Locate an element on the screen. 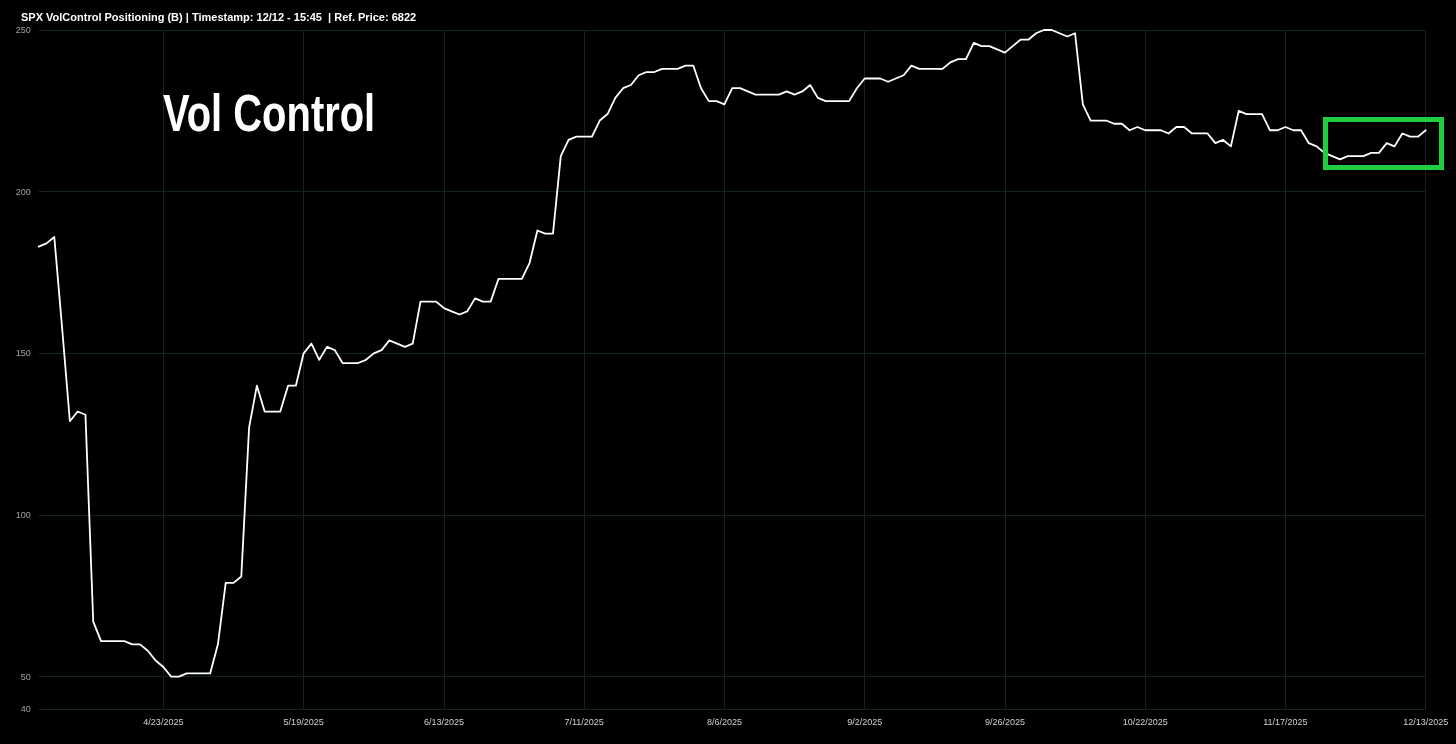 The height and width of the screenshot is (744, 1456). y-tick-label: 40 is located at coordinates (25, 709).